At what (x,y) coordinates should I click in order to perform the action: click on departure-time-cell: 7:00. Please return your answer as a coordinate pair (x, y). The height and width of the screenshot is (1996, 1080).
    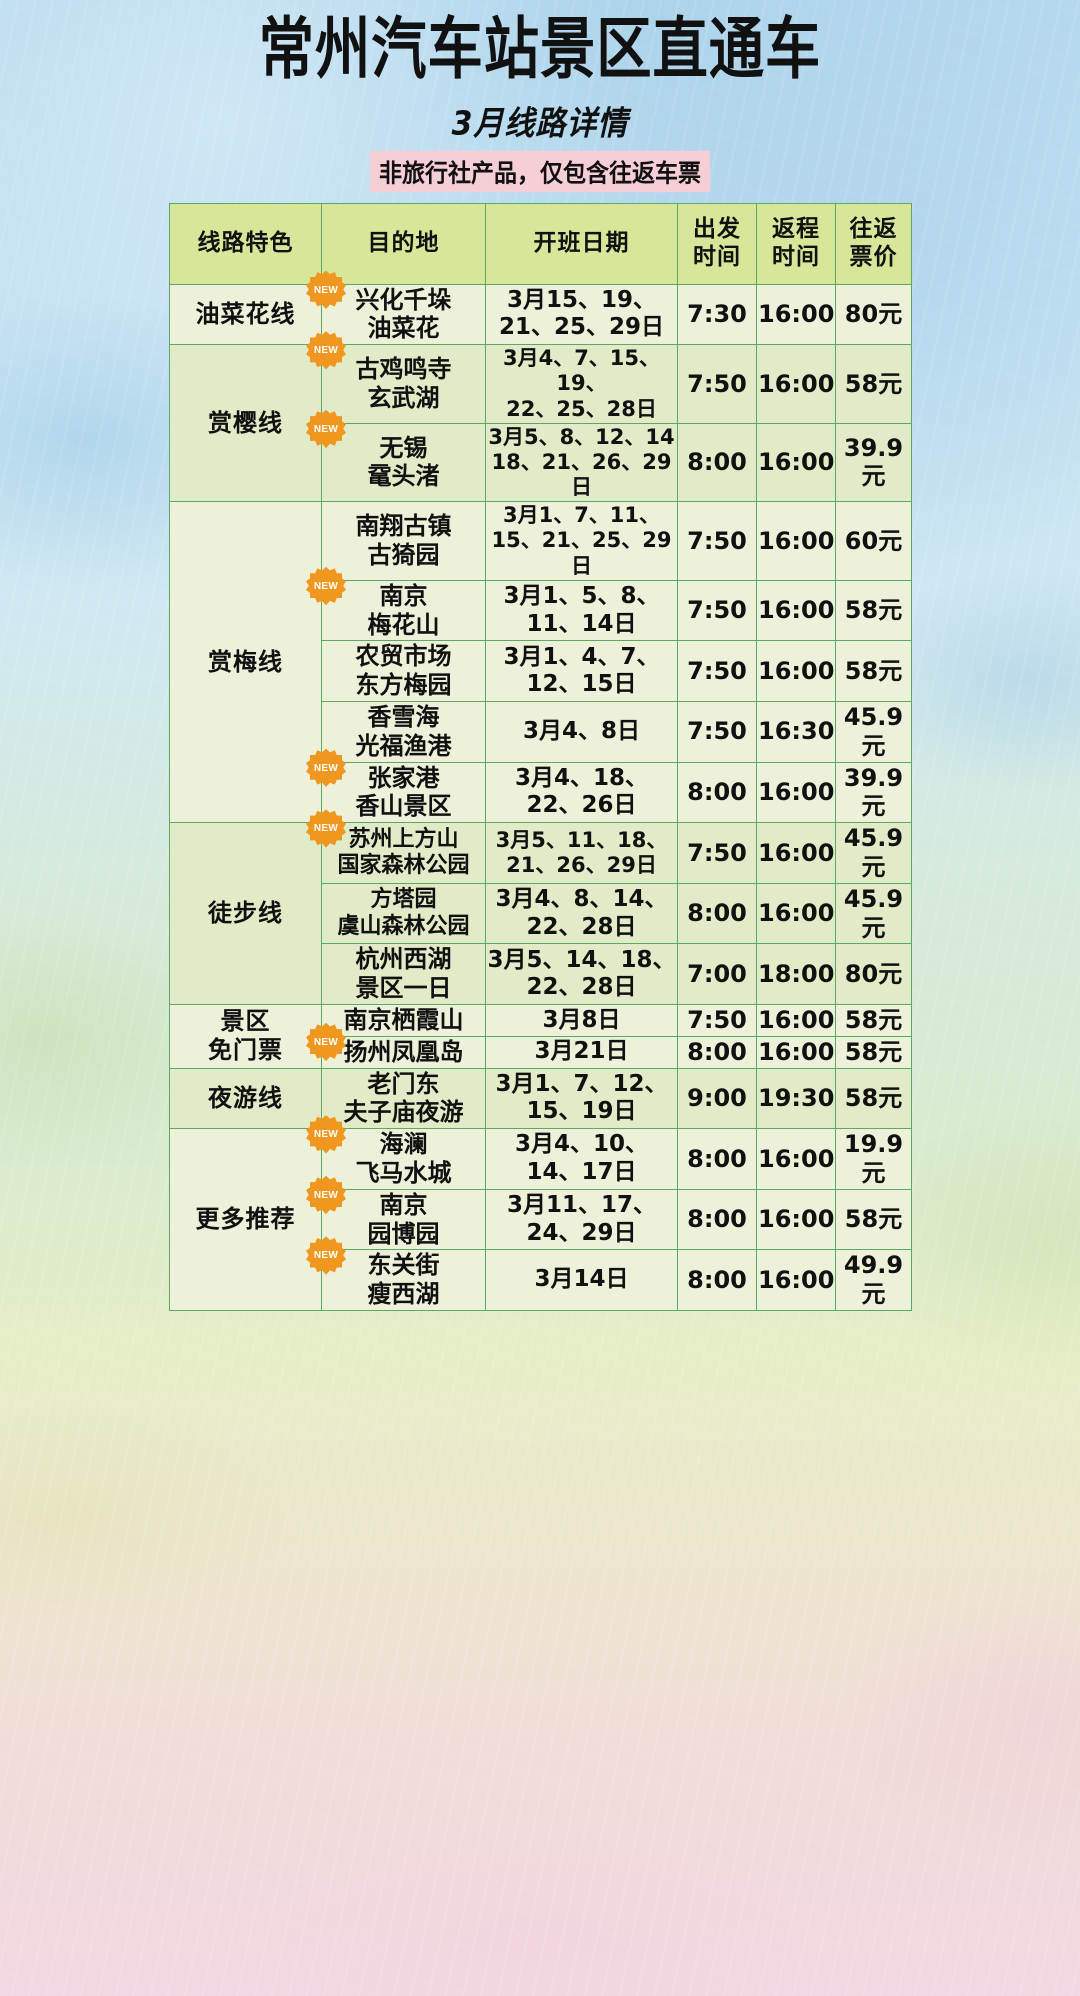
    Looking at the image, I should click on (717, 974).